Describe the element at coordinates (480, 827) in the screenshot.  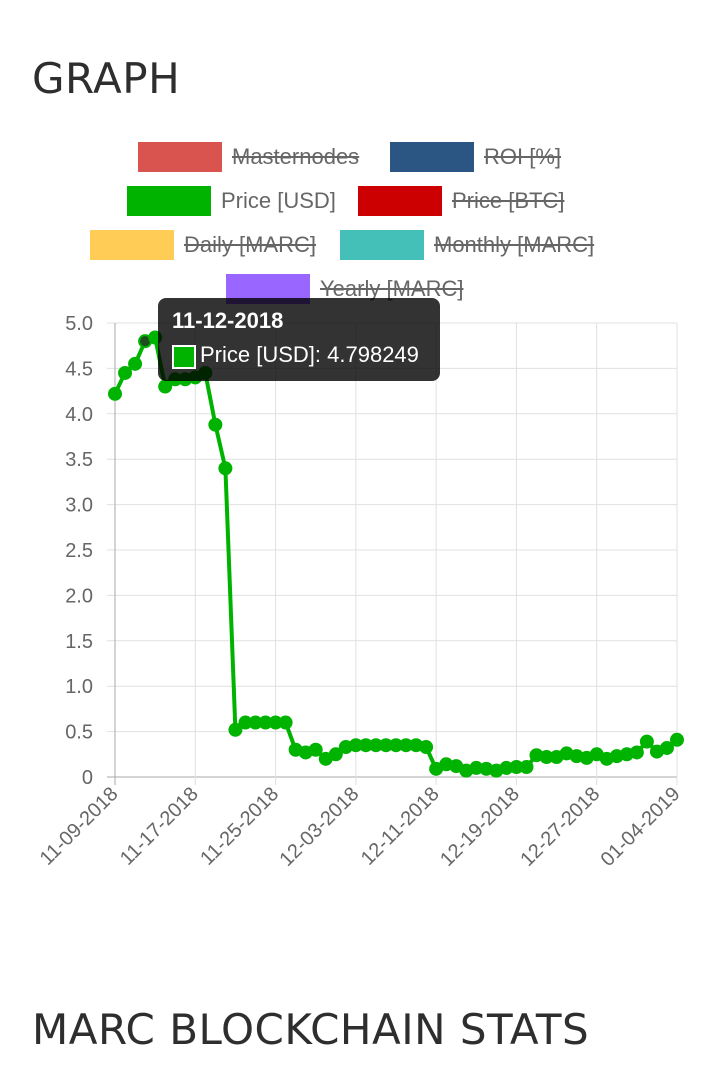
I see `x-tick-label: 12-19-2018` at that location.